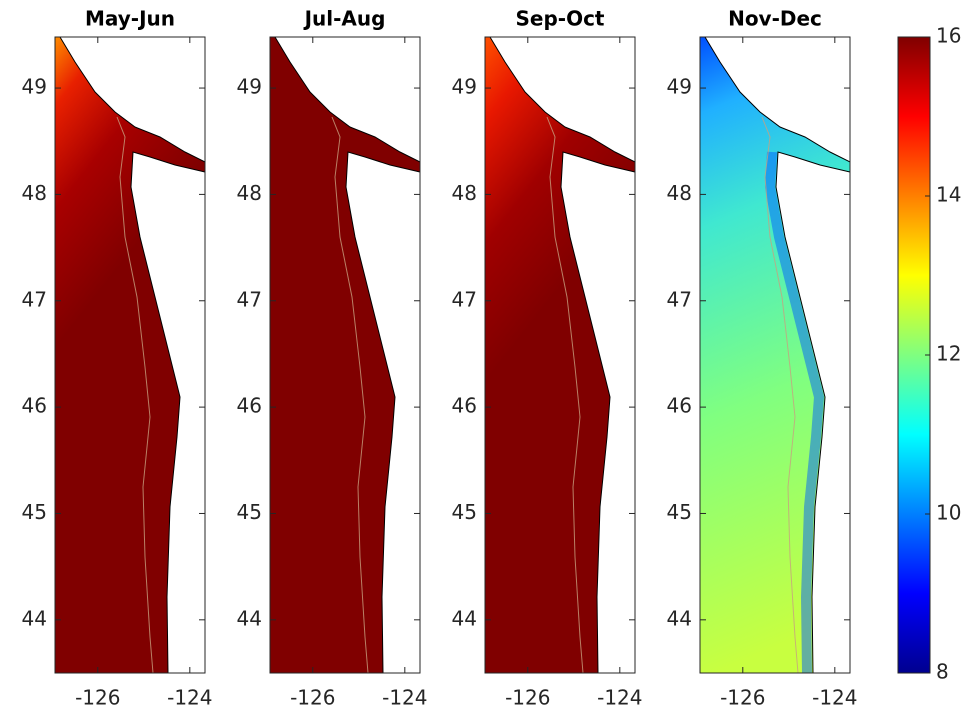 The width and height of the screenshot is (973, 722). I want to click on colorbar-tick-label: 8, so click(942, 672).